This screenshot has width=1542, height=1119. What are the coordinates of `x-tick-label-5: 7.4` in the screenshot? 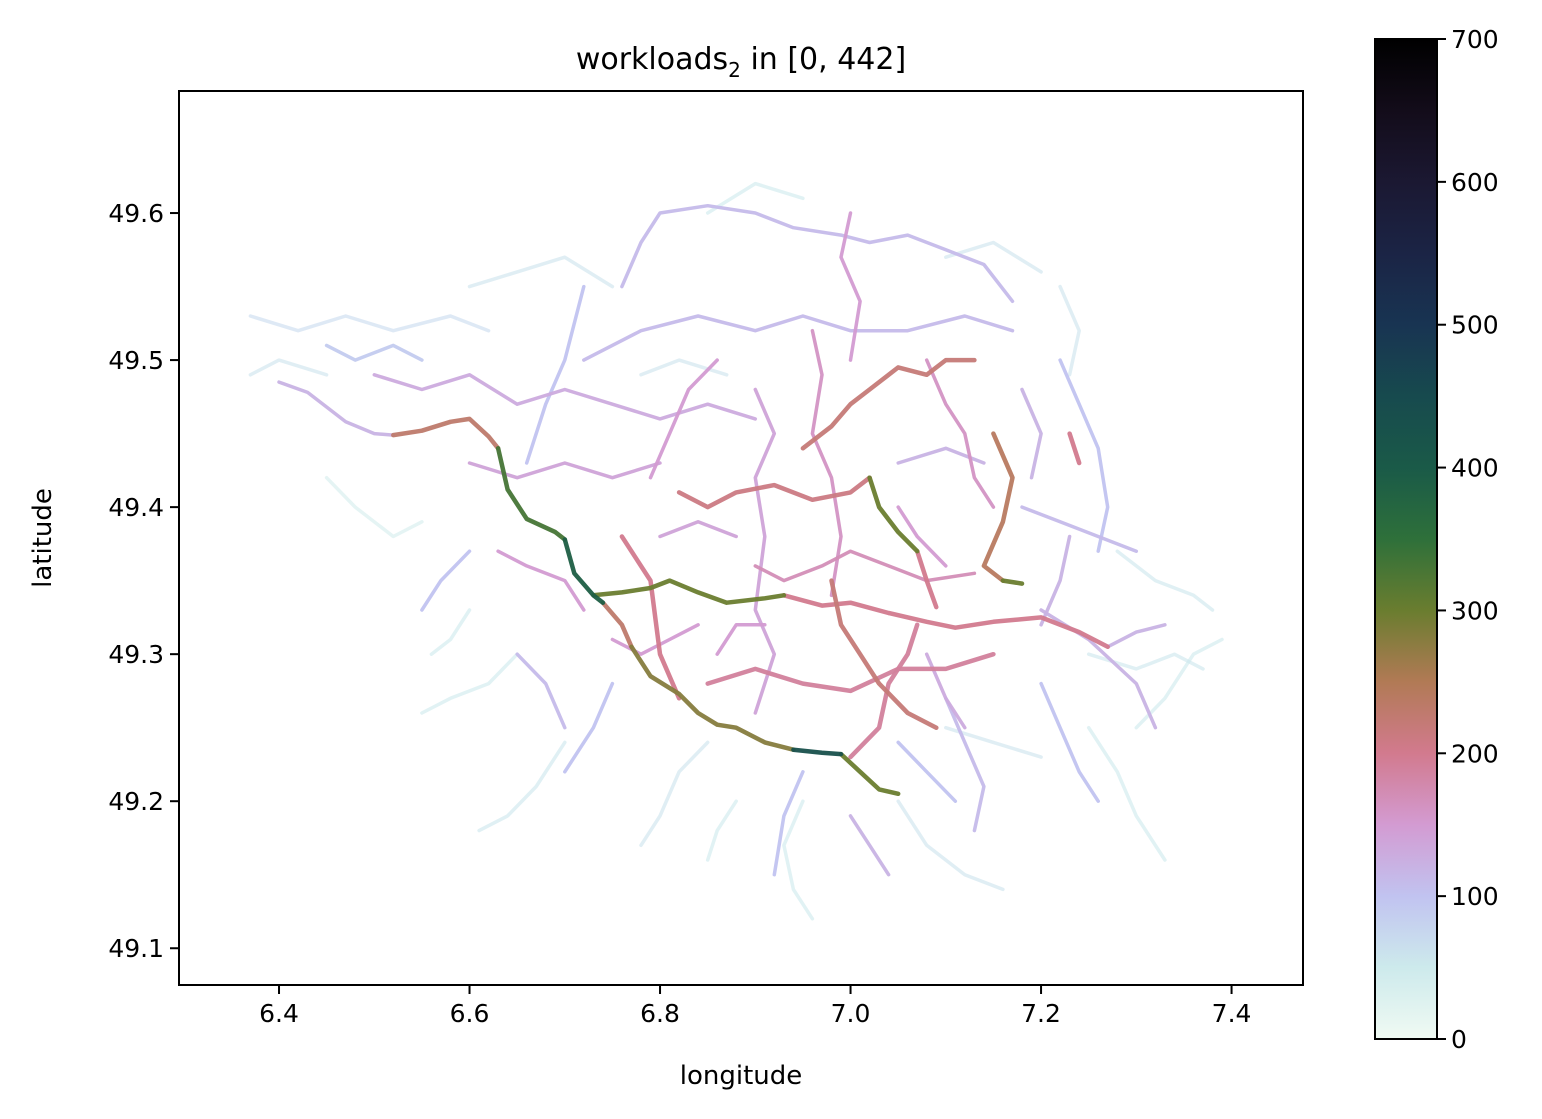 It's located at (1232, 1013).